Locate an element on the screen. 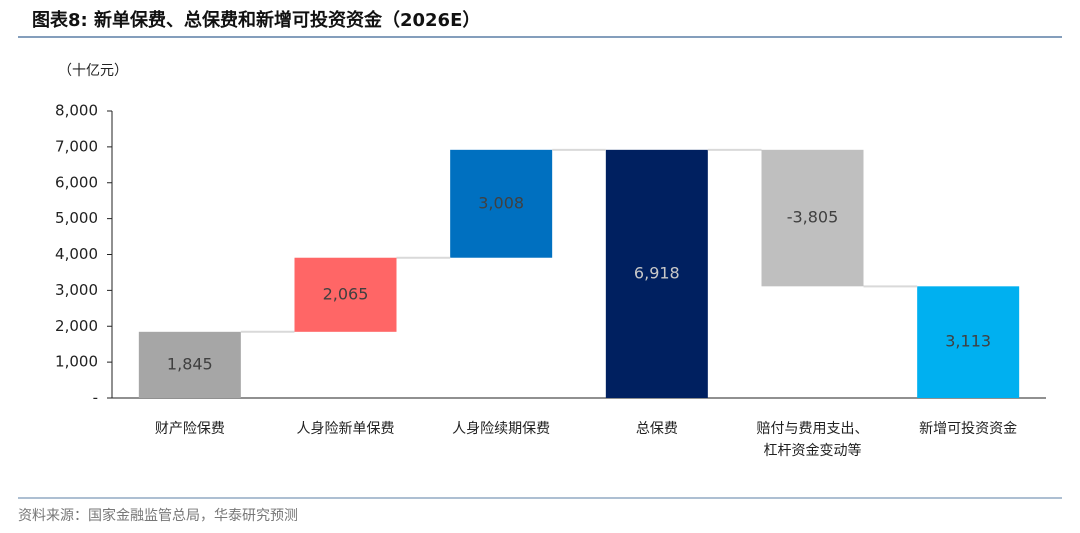  value-label: 3,113 is located at coordinates (968, 341).